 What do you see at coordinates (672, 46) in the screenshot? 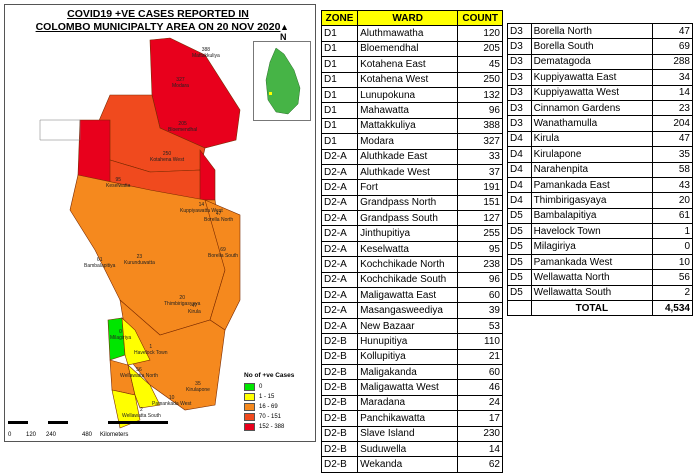
I see `count-cell: 69` at bounding box center [672, 46].